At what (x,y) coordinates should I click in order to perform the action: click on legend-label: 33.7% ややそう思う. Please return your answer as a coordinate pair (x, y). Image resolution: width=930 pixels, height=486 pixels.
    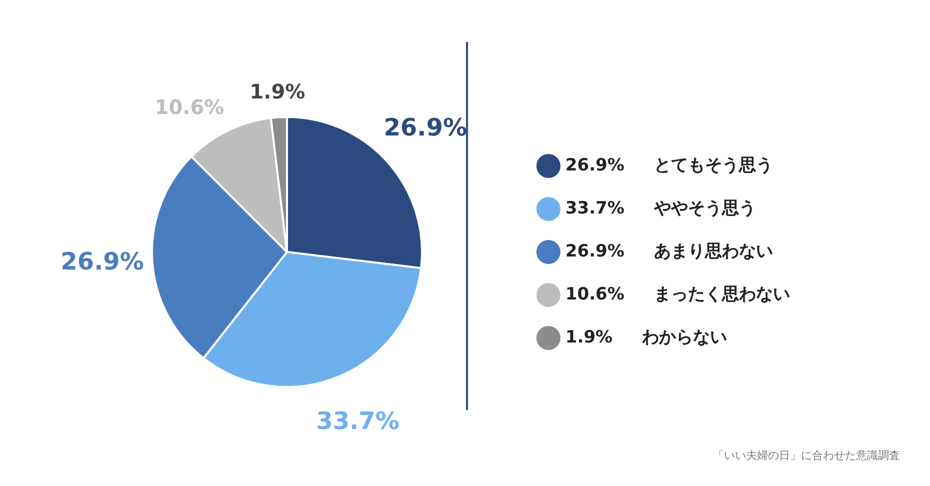
    Looking at the image, I should click on (660, 208).